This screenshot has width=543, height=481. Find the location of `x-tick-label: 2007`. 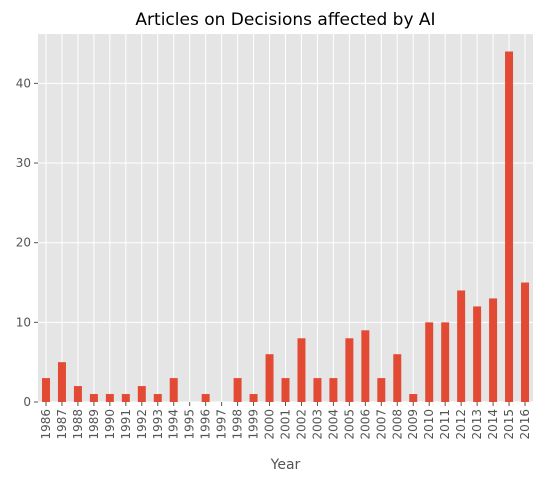

x-tick-label: 2007 is located at coordinates (381, 424).